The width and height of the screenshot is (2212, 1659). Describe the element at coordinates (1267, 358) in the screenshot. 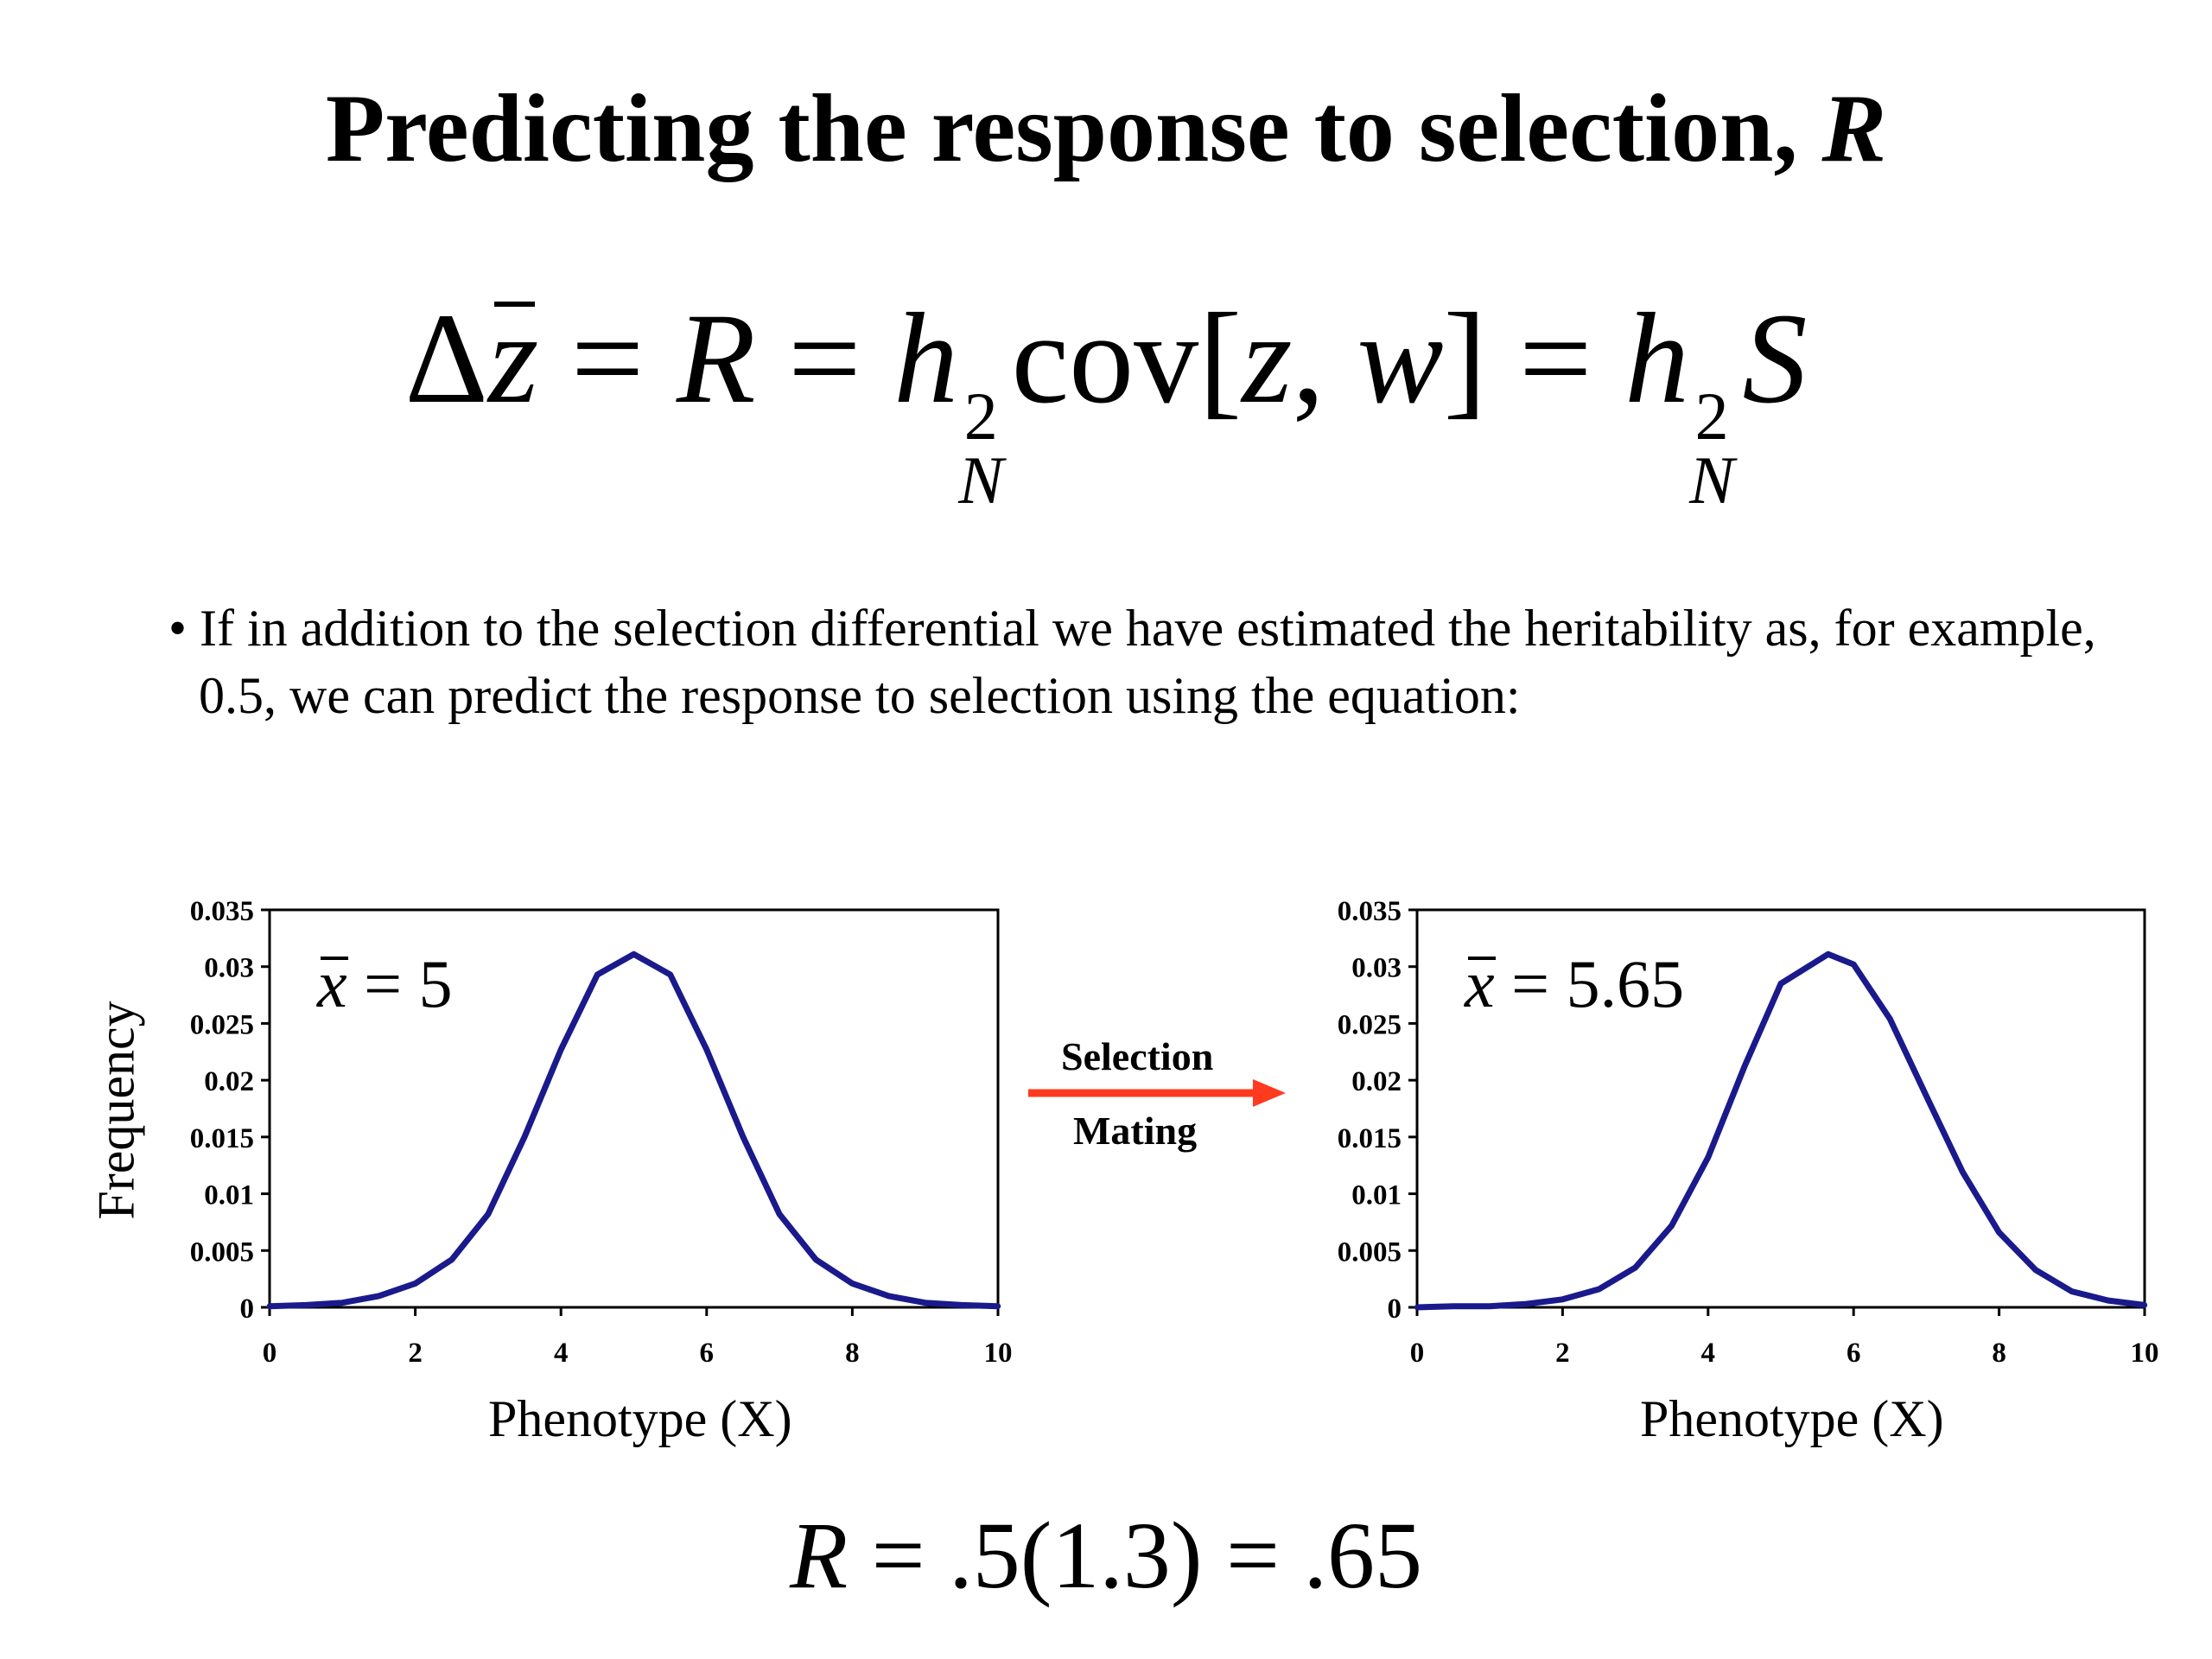

I see `eq-z: z` at that location.